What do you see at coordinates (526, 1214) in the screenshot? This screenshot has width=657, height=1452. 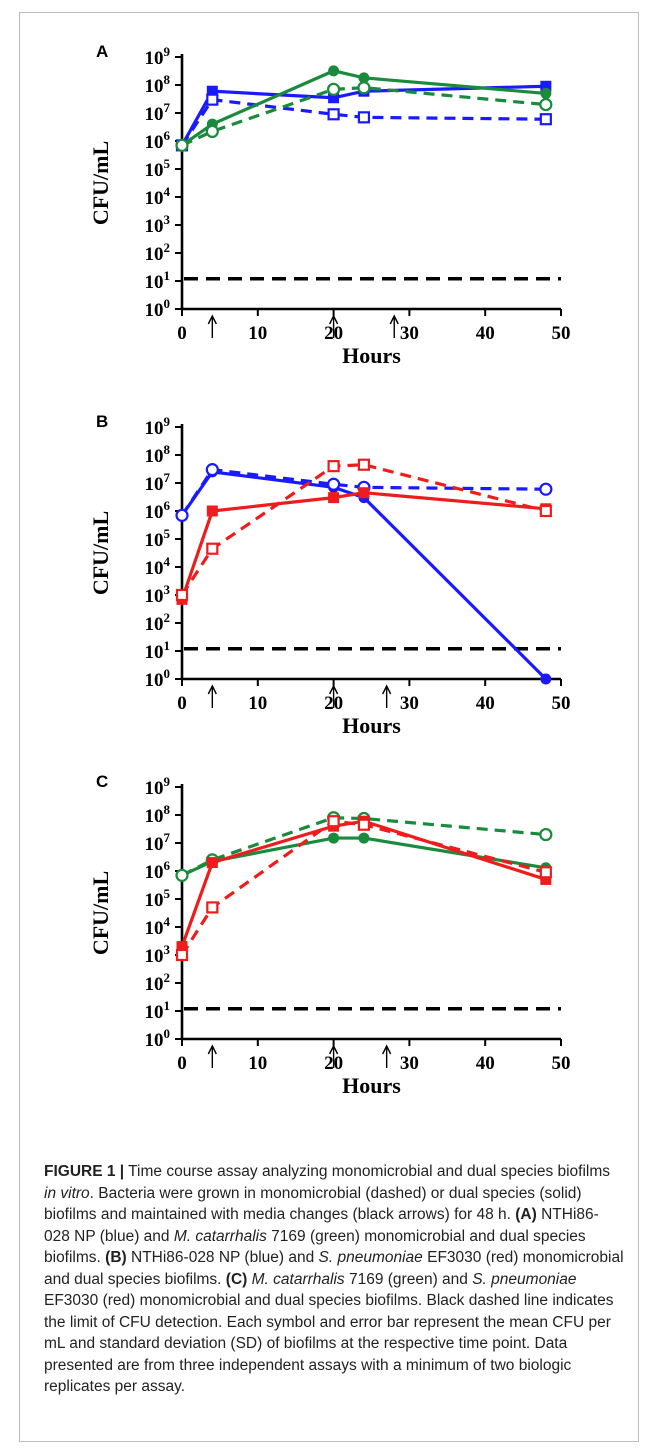 I see `caption-panel-a-label: (A)` at bounding box center [526, 1214].